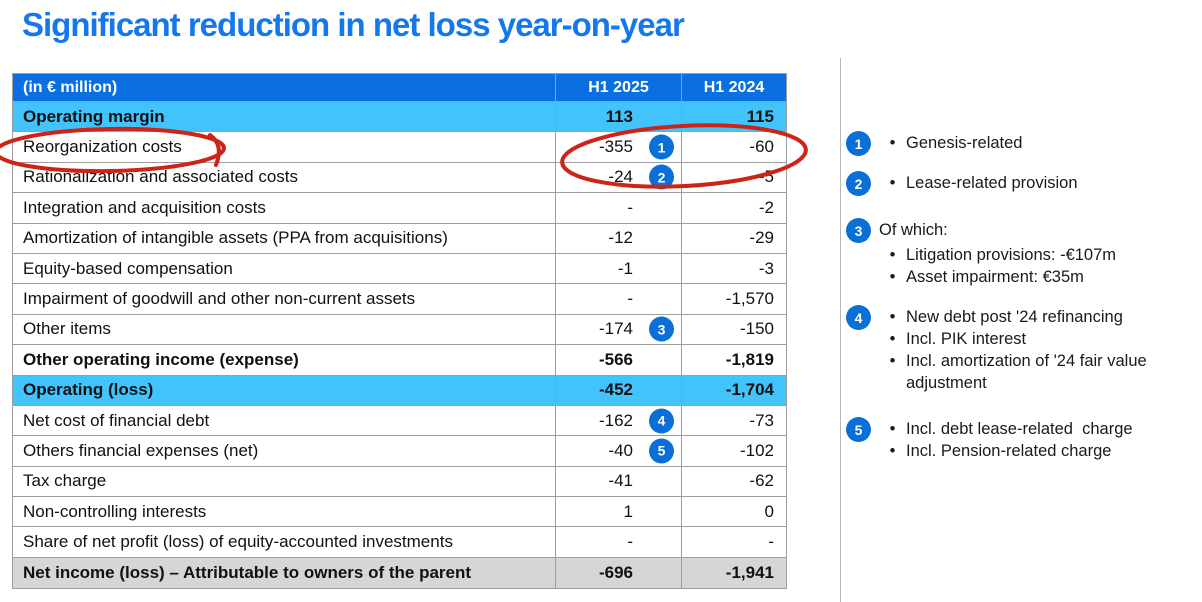 This screenshot has width=1202, height=602. What do you see at coordinates (761, 238) in the screenshot?
I see `cell-value: -29` at bounding box center [761, 238].